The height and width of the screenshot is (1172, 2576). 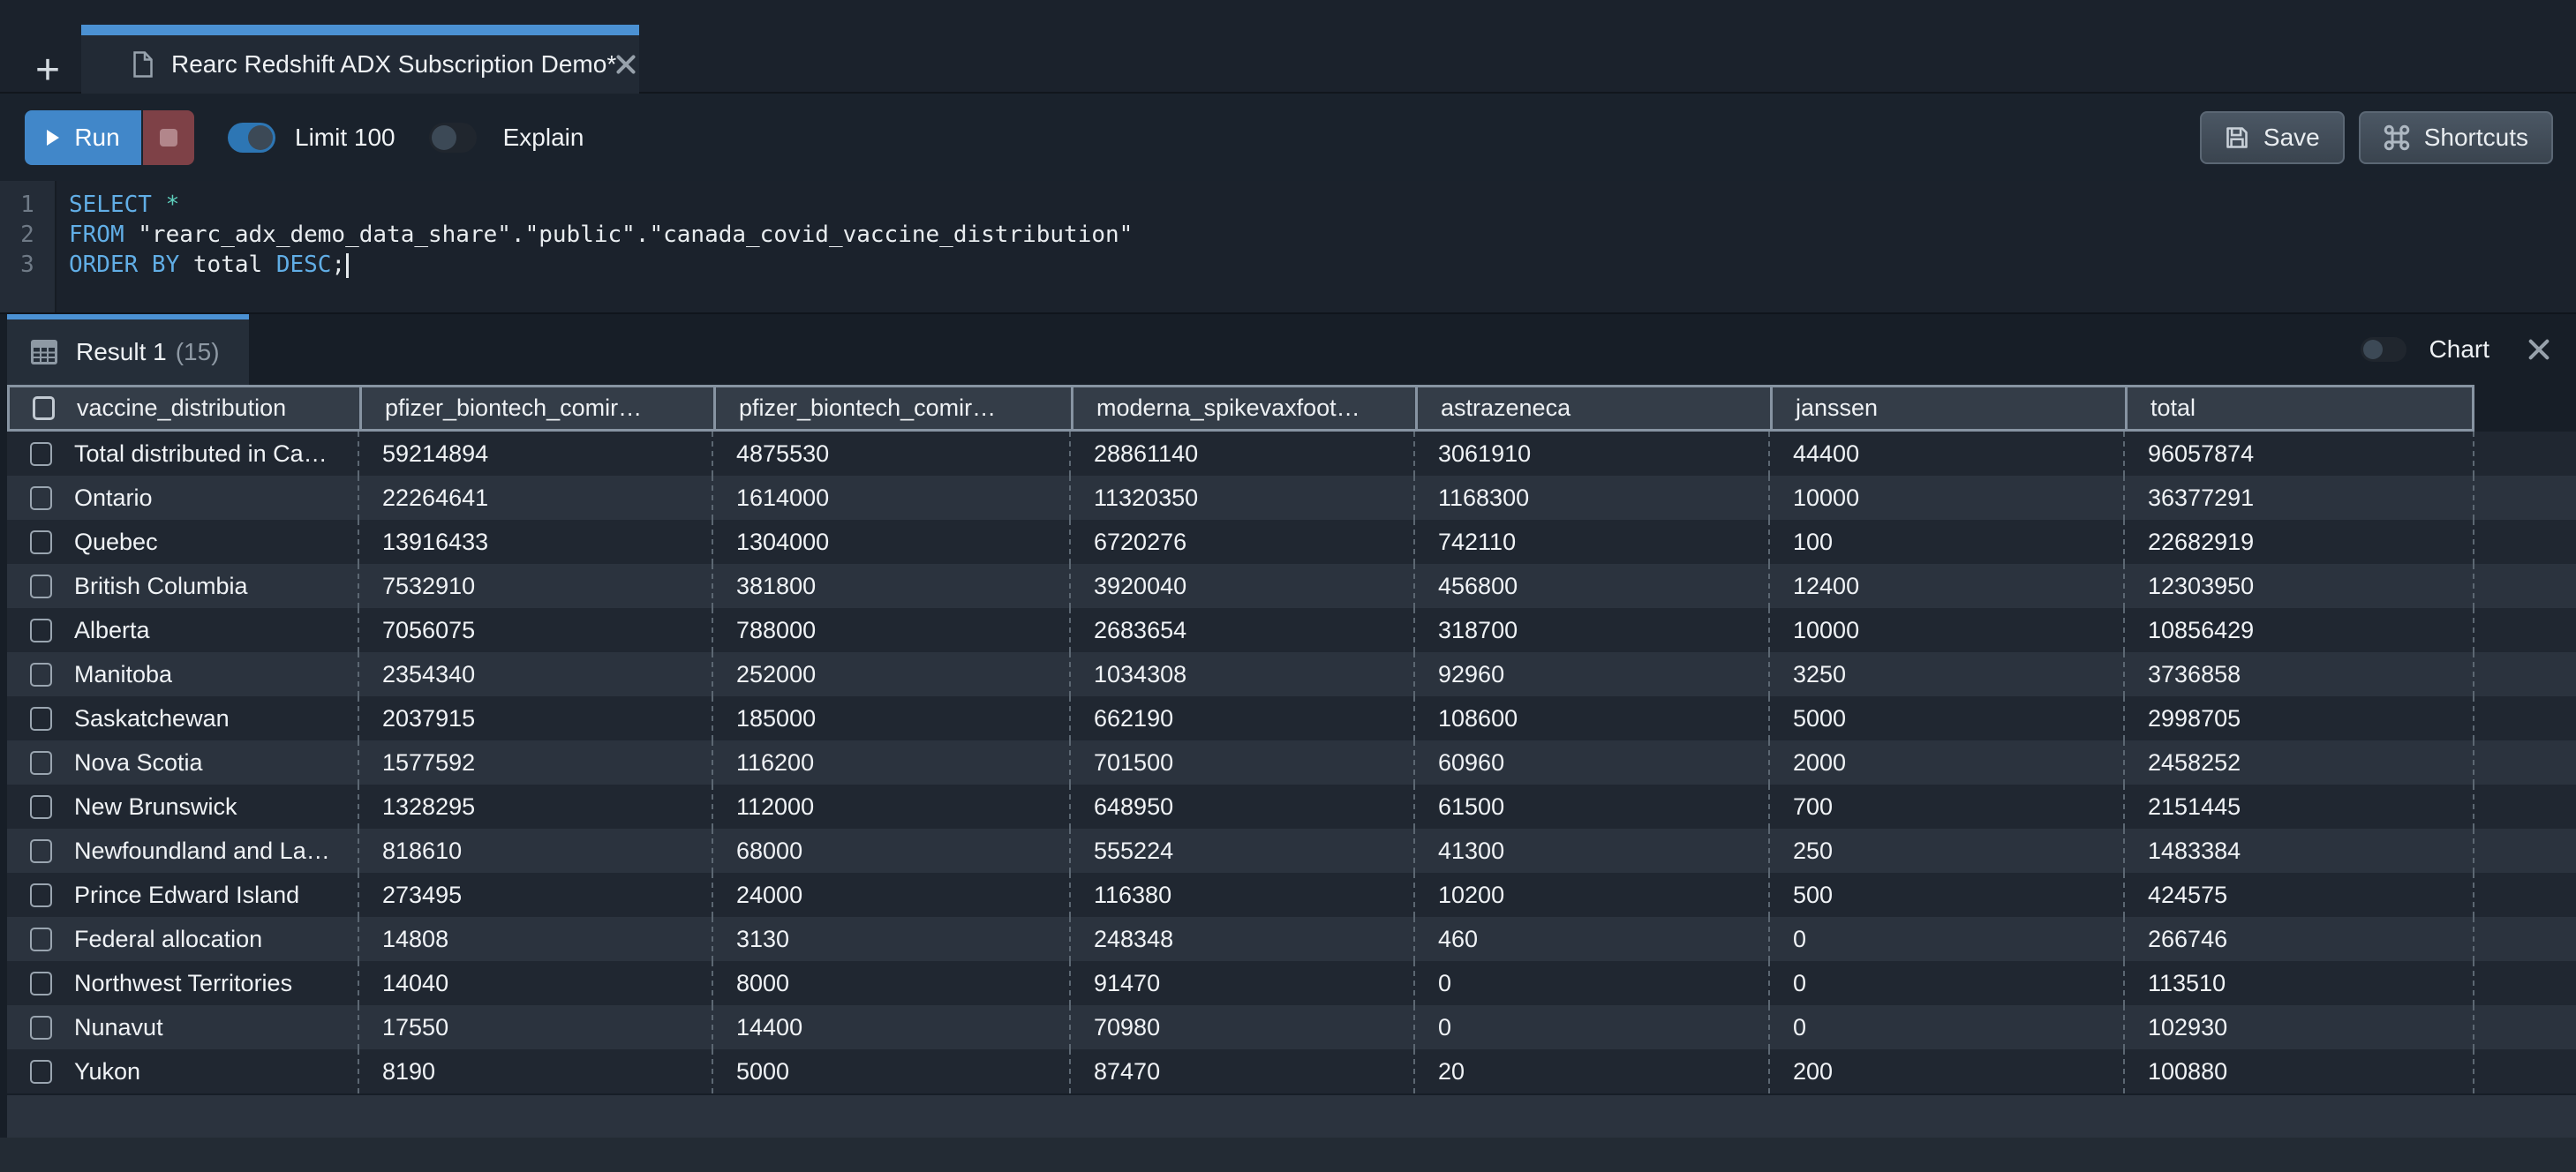 I want to click on cell-value: 456800, so click(x=1478, y=585).